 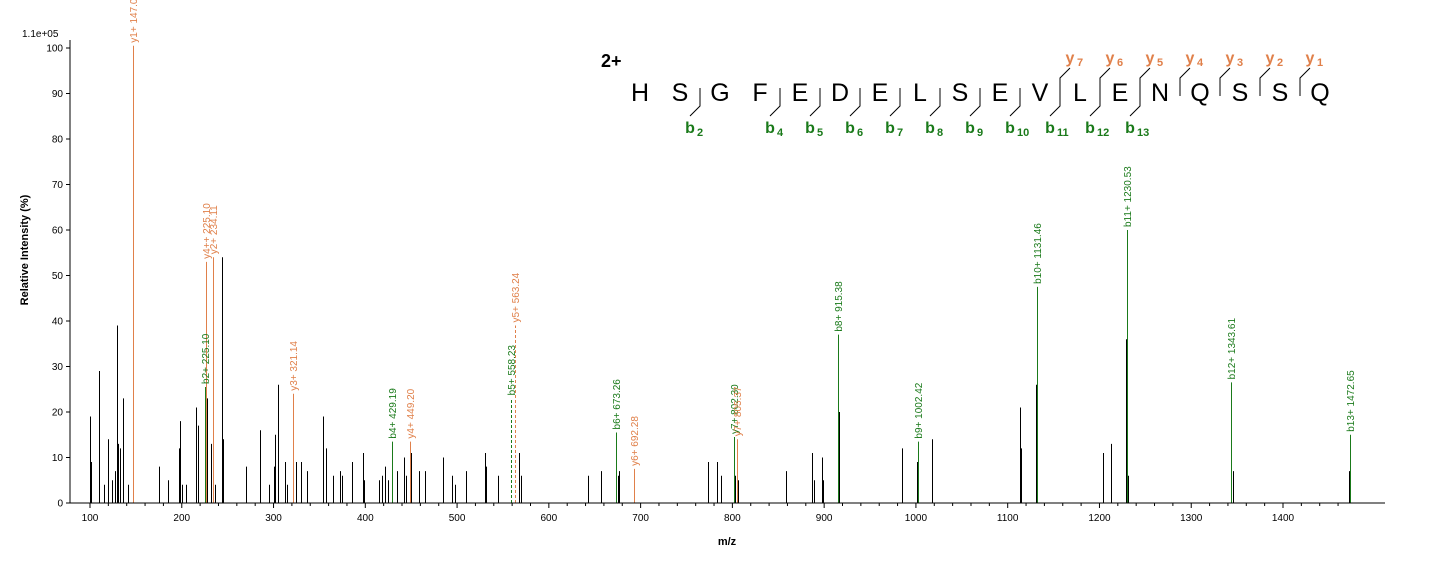 I want to click on x-tick-label: 1400, so click(x=1283, y=518).